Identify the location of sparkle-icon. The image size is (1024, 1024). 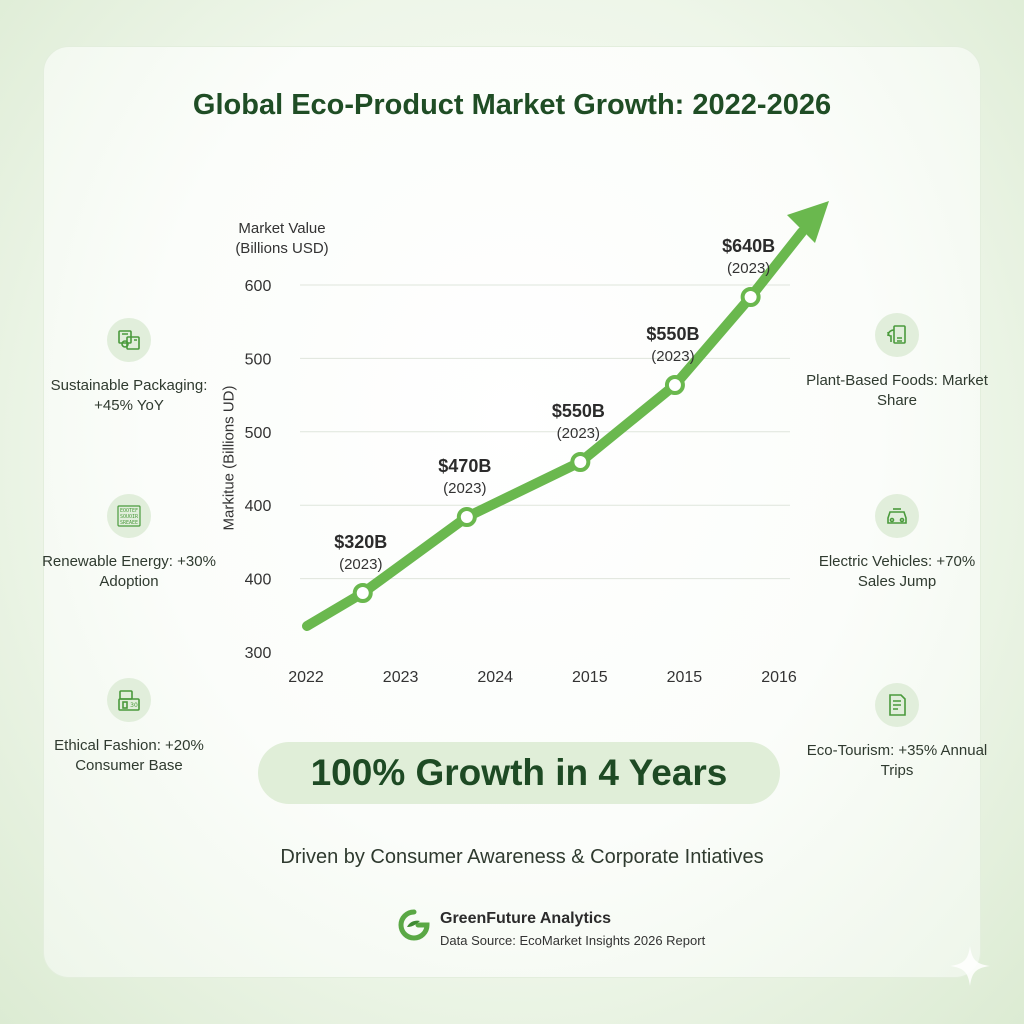
(970, 966).